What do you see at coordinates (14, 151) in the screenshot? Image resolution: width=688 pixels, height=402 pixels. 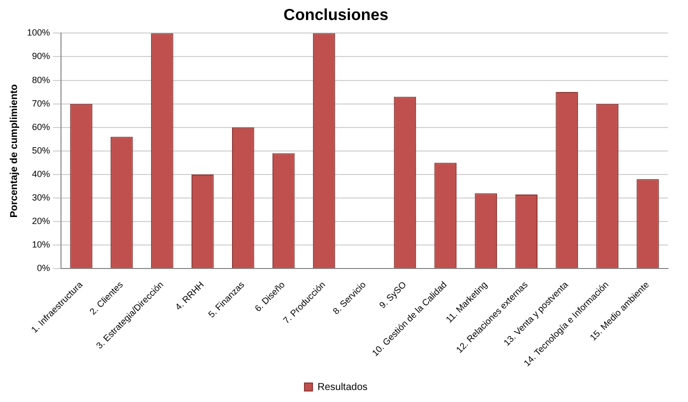 I see `y-axis-title: Porcentaje de cumplimiento` at bounding box center [14, 151].